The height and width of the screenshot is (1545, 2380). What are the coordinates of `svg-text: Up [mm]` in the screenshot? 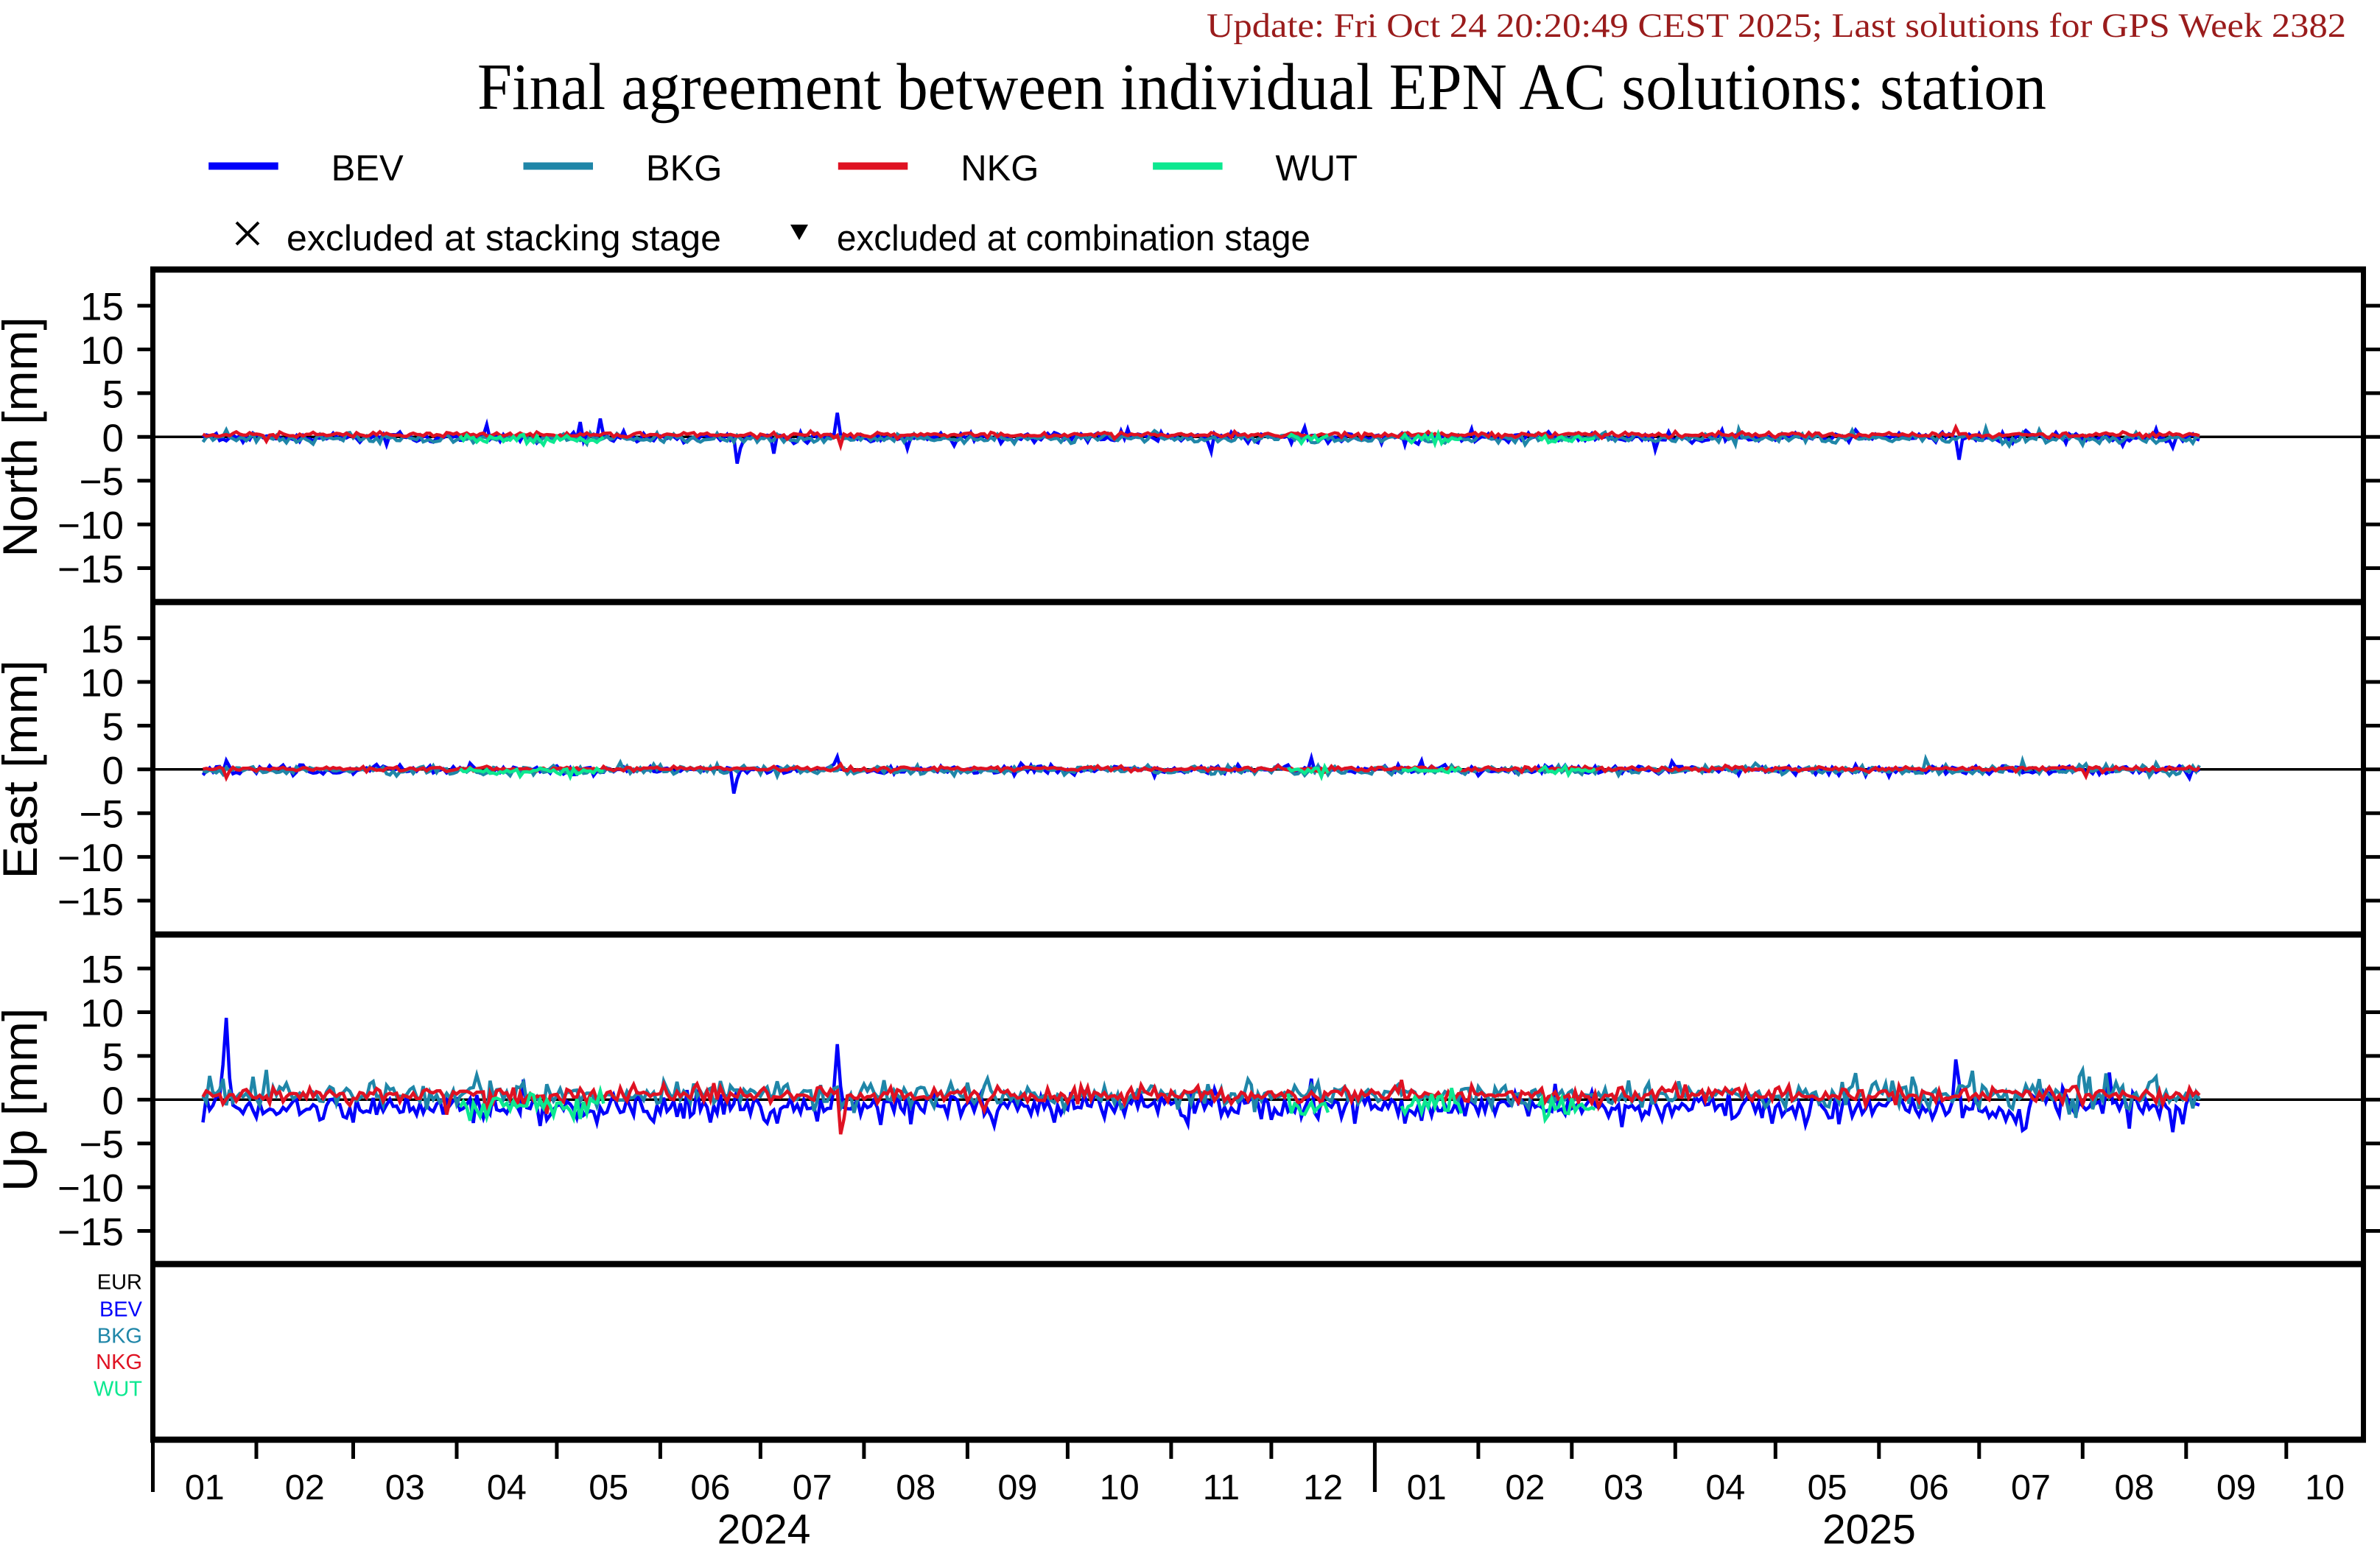 It's located at (23, 1100).